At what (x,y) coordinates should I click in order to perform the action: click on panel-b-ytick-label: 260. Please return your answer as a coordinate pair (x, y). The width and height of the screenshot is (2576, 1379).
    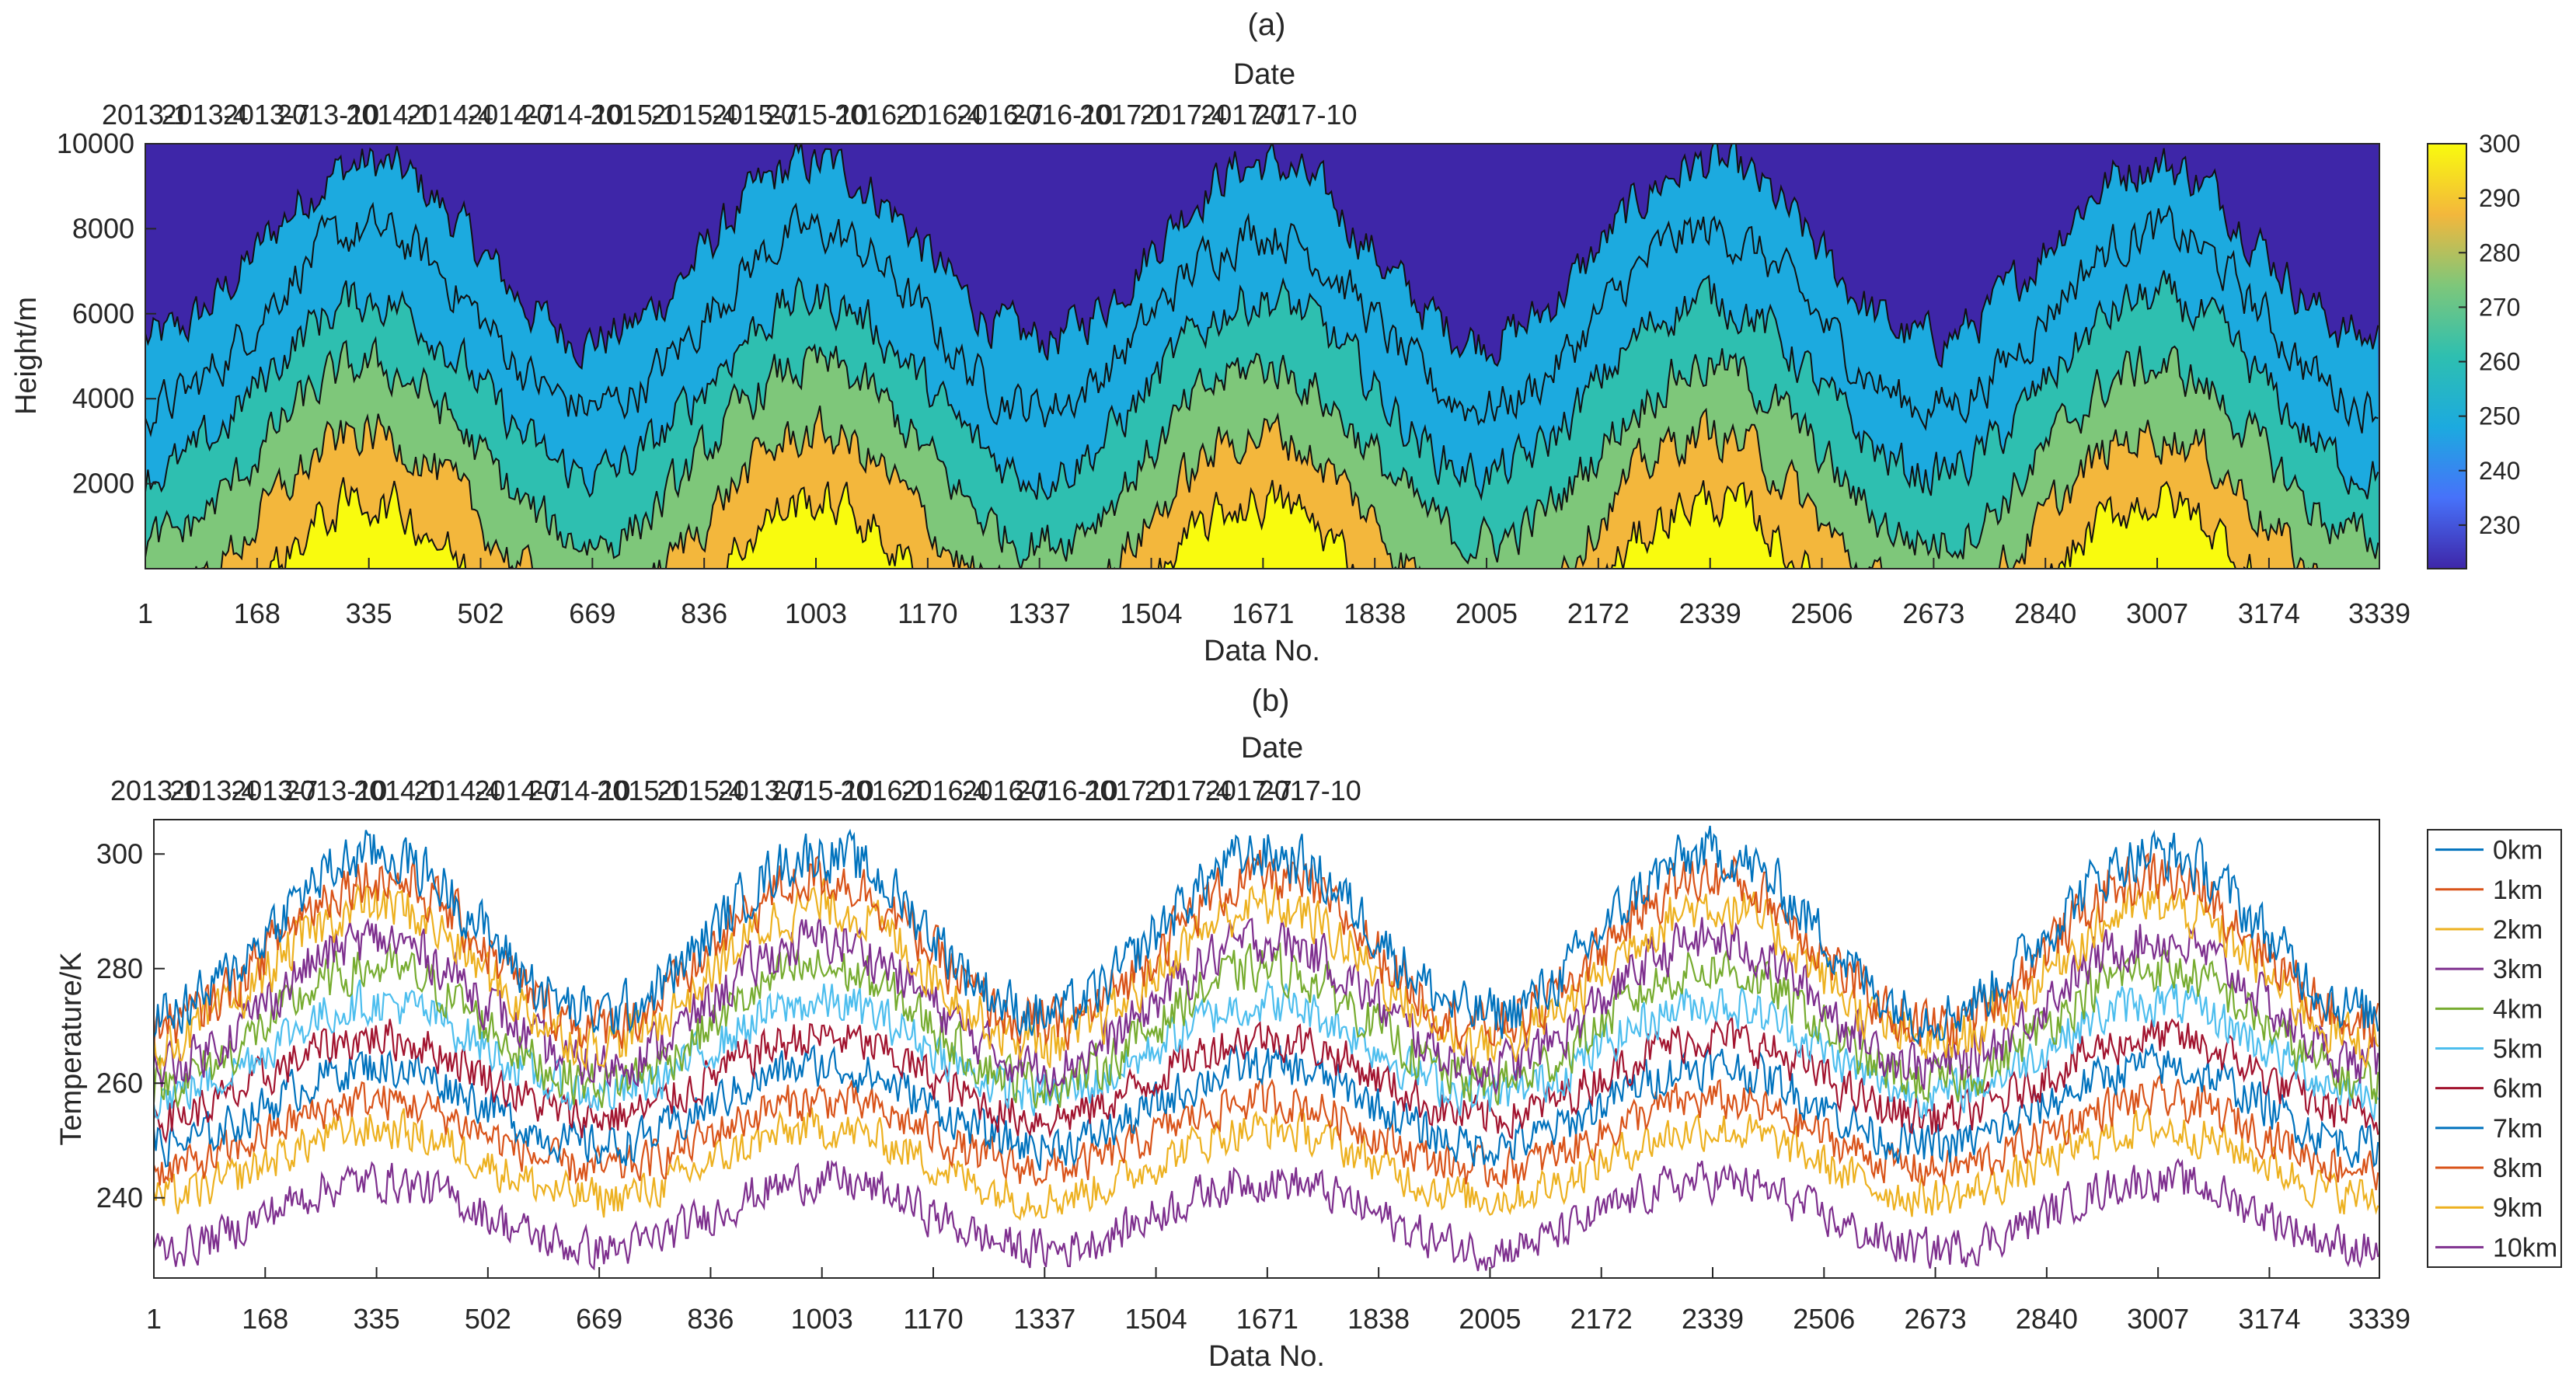
    Looking at the image, I should click on (119, 1083).